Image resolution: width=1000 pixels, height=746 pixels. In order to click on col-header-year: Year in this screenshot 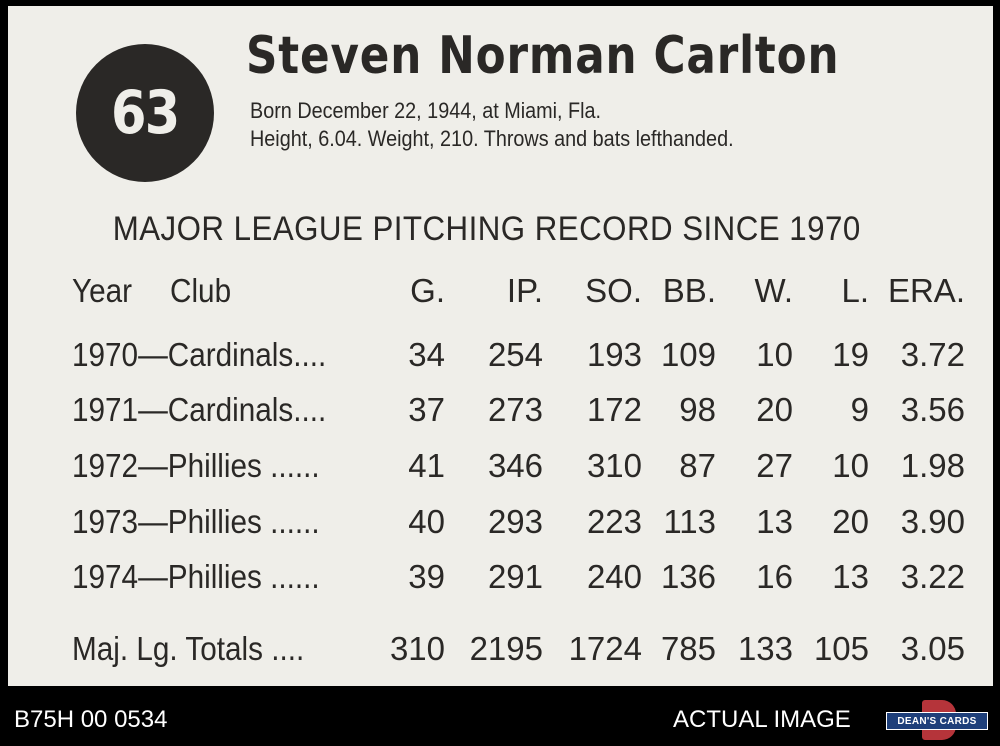, I will do `click(102, 290)`.